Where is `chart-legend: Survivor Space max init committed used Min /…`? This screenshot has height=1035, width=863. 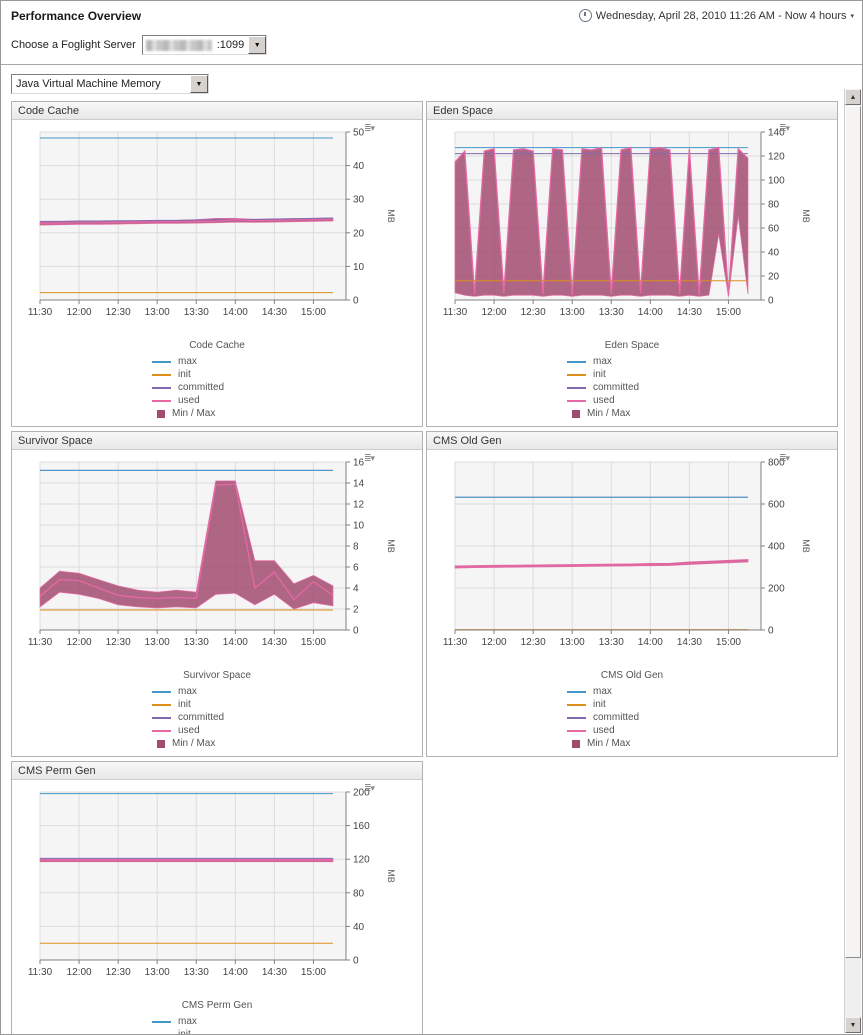 chart-legend: Survivor Space max init committed used Min /… is located at coordinates (217, 710).